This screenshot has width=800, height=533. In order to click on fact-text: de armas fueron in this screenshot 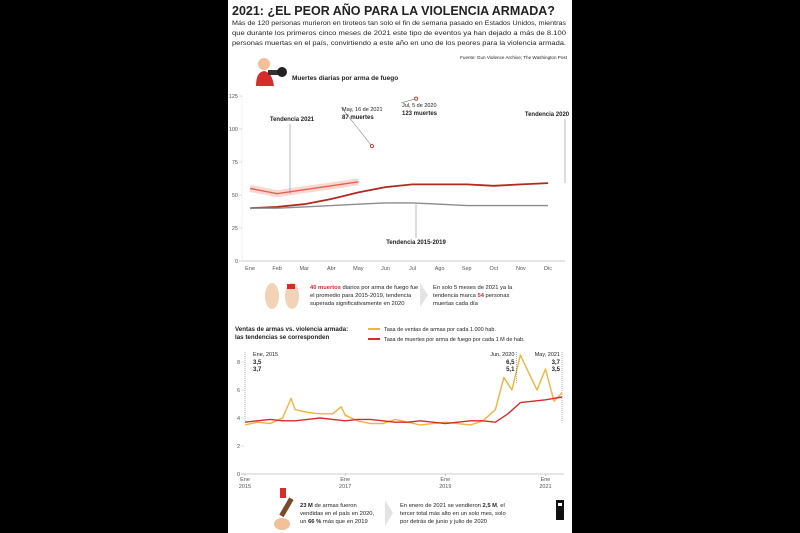, I will do `click(335, 506)`.